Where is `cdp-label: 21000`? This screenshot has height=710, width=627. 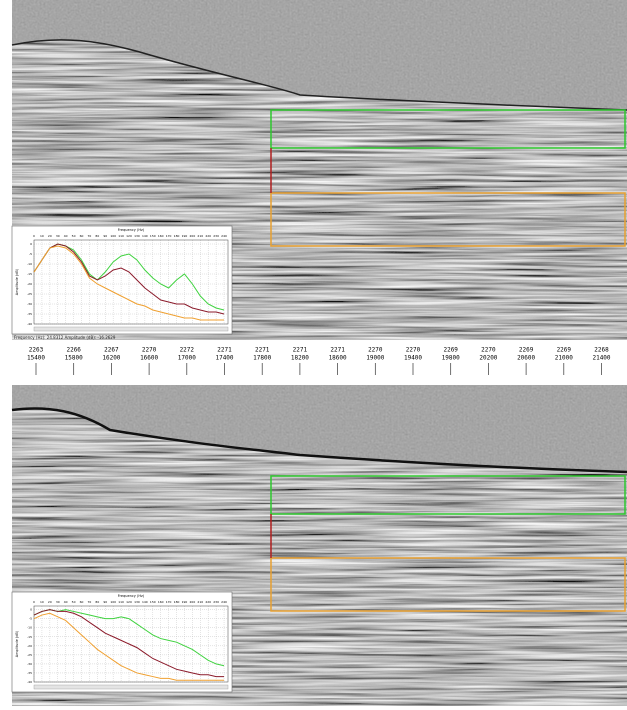 cdp-label: 21000 is located at coordinates (564, 358).